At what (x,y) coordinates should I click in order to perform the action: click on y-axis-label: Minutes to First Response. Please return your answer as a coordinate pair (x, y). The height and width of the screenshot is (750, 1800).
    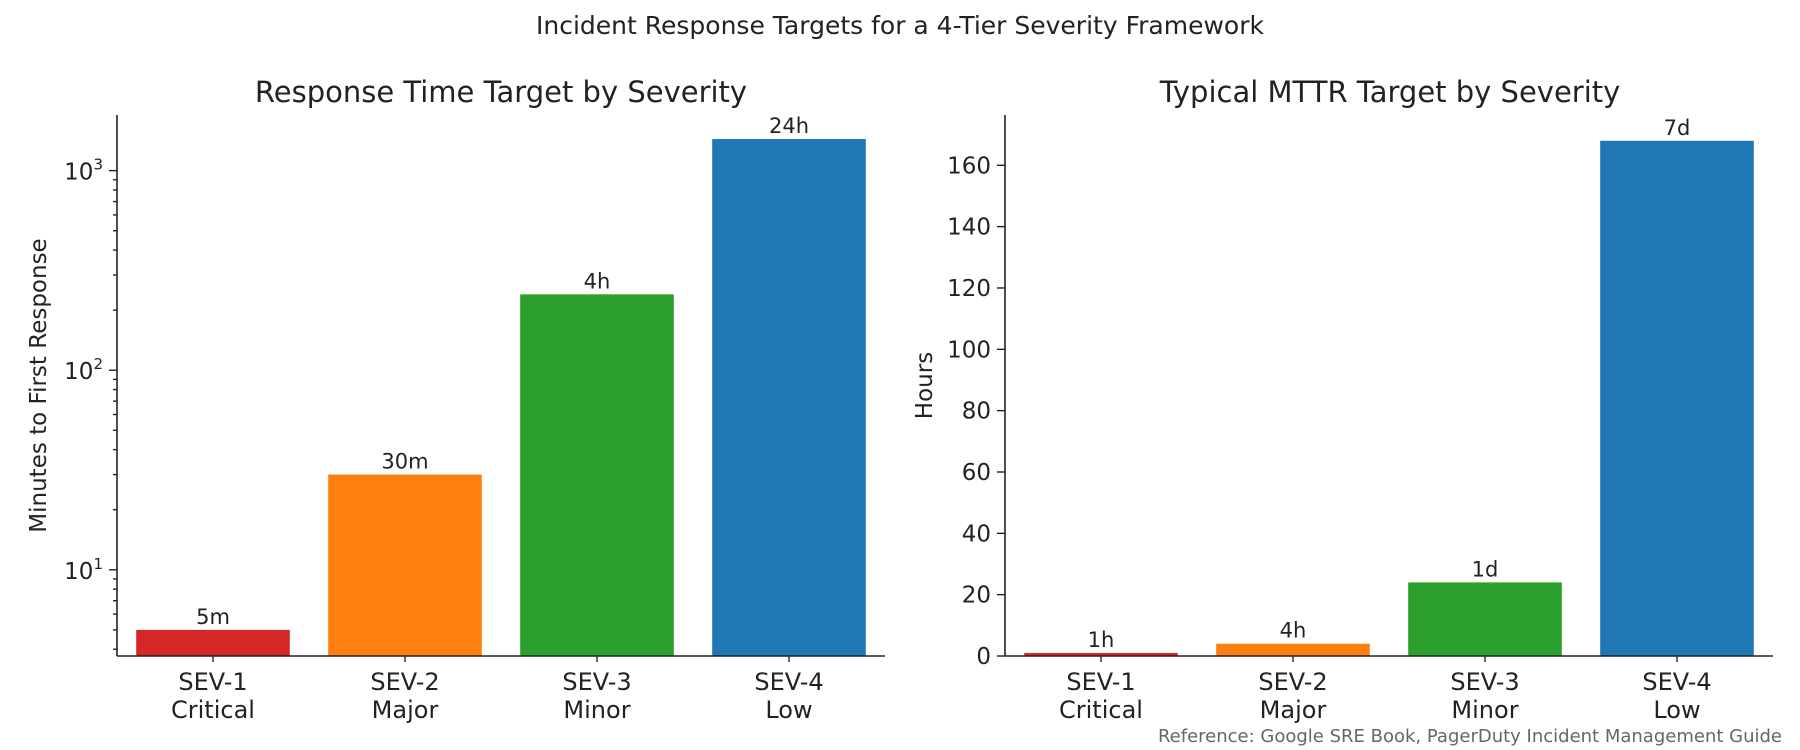
    Looking at the image, I should click on (39, 385).